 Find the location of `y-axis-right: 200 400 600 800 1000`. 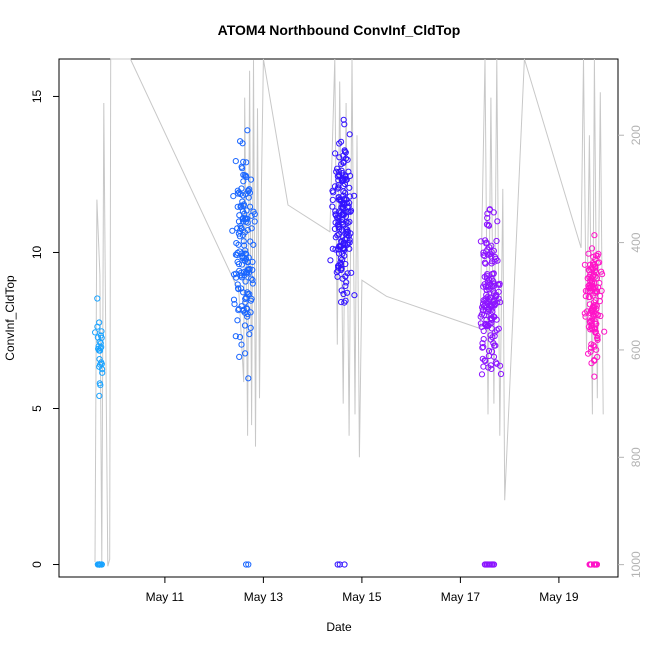

y-axis-right: 200 400 600 800 1000 is located at coordinates (630, 351).